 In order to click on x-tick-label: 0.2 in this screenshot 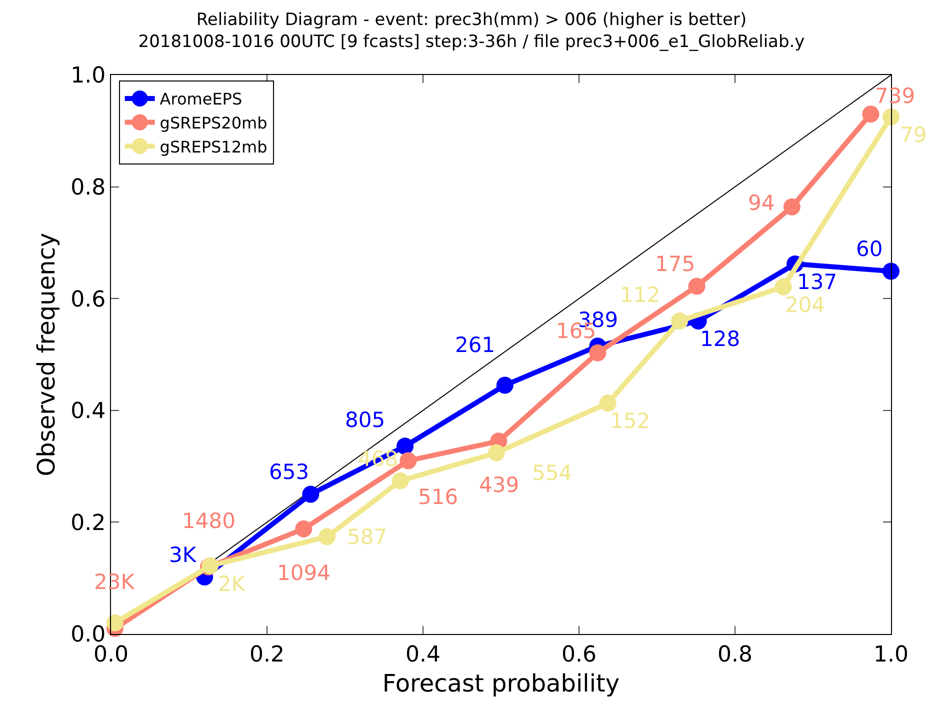, I will do `click(267, 655)`.